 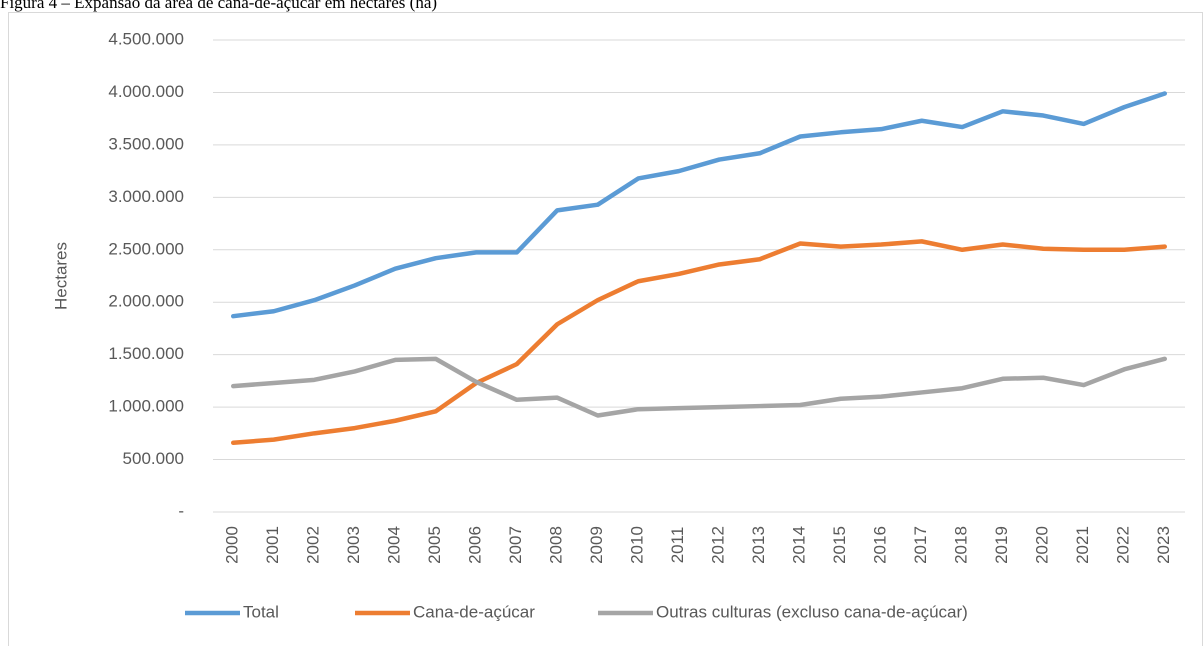 What do you see at coordinates (1082, 545) in the screenshot?
I see `x-tick-label: 2021` at bounding box center [1082, 545].